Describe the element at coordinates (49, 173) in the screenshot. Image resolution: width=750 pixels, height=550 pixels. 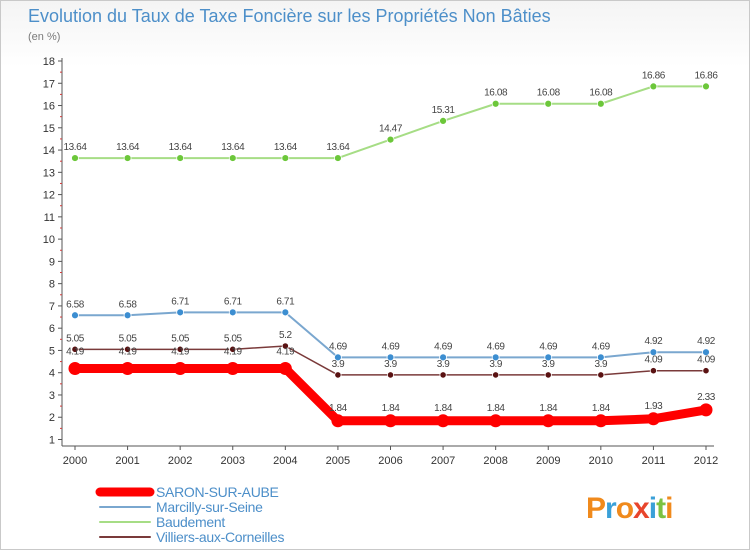
I see `y-tick-label: 13` at that location.